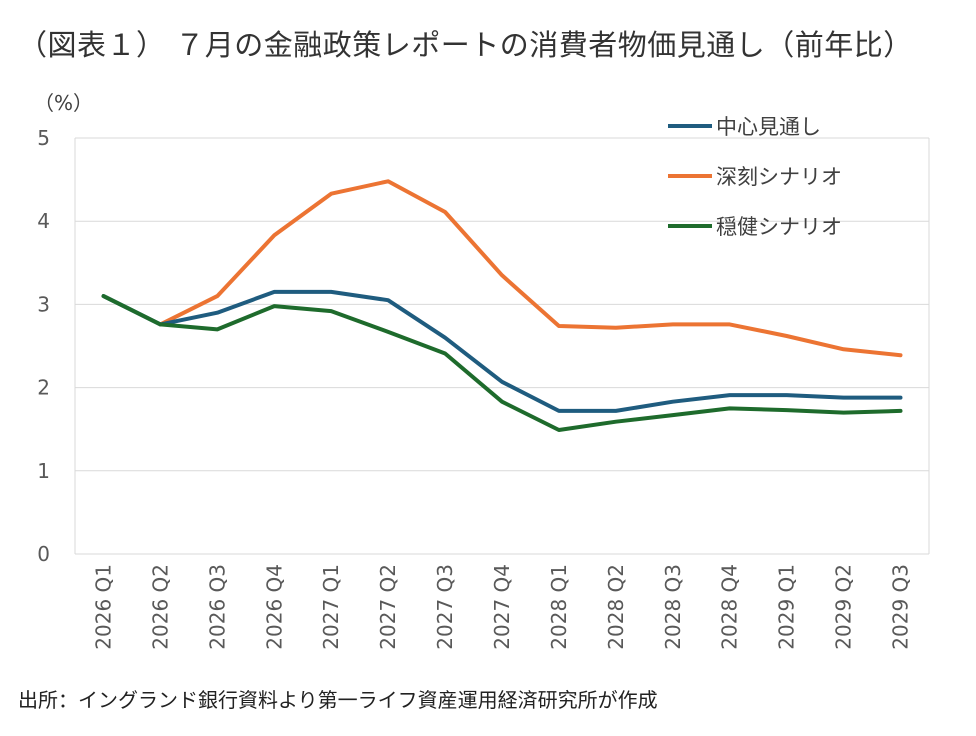 The image size is (976, 736). Describe the element at coordinates (63, 103) in the screenshot. I see `y-axis-unit-label: （%）` at that location.